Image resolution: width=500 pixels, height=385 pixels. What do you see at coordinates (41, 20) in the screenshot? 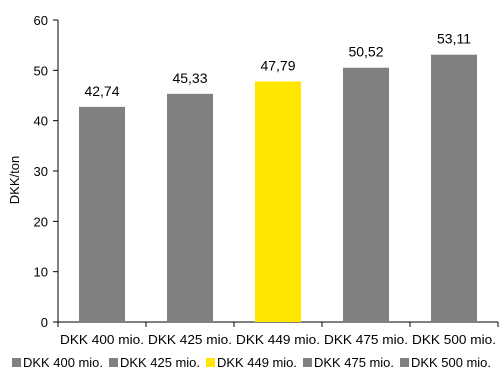
I see `y-tick-label: 60` at bounding box center [41, 20].